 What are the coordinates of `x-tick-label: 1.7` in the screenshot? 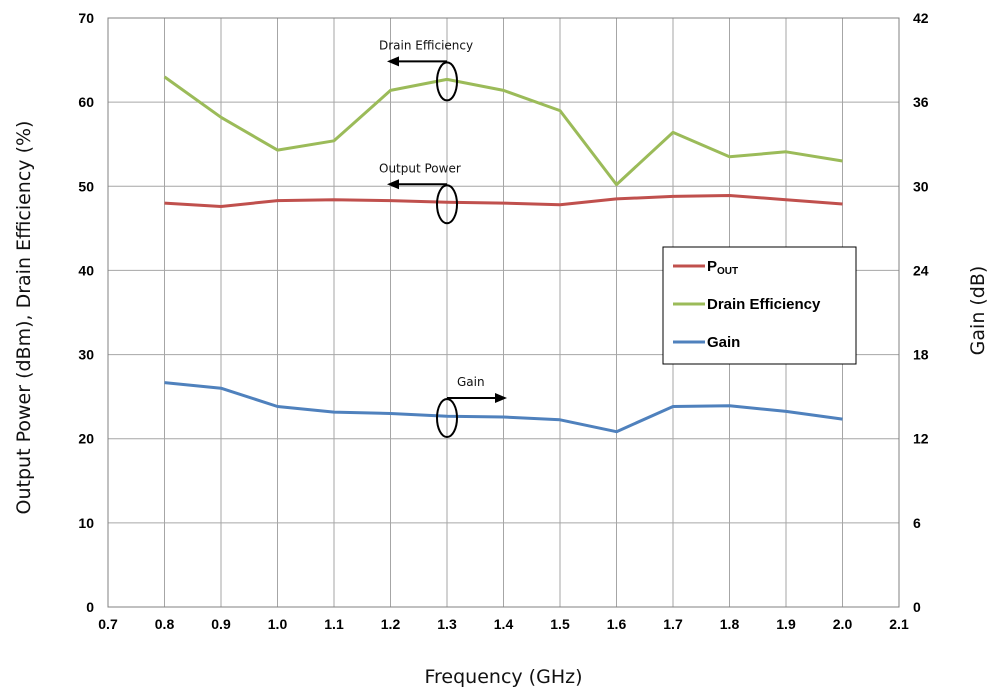 It's located at (673, 624).